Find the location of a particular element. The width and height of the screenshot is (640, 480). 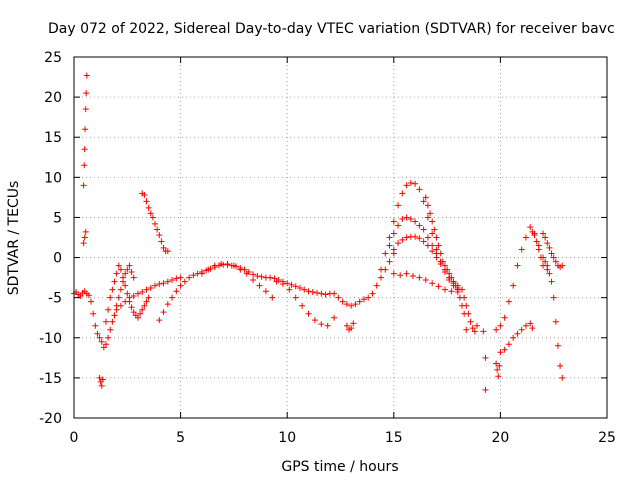

series-s5 is located at coordinates (127, 293).